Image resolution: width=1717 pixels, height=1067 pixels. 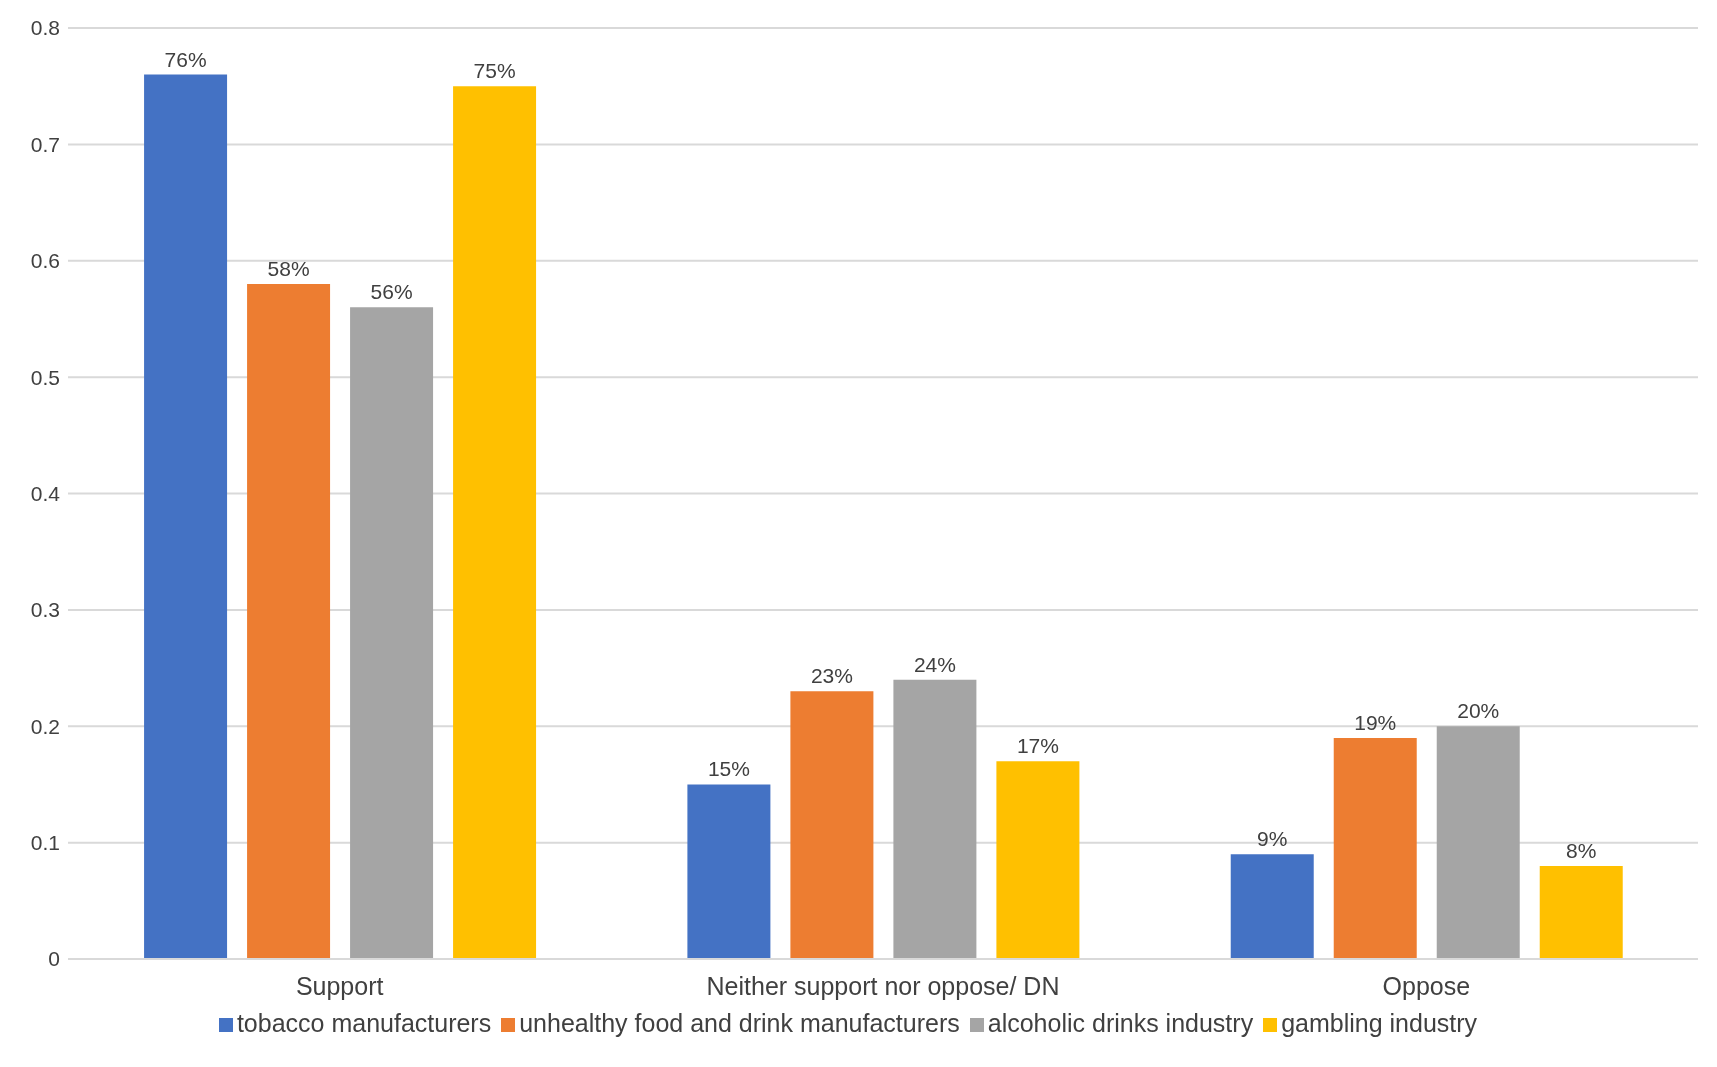 What do you see at coordinates (1379, 1023) in the screenshot?
I see `legend-label: gambling industry` at bounding box center [1379, 1023].